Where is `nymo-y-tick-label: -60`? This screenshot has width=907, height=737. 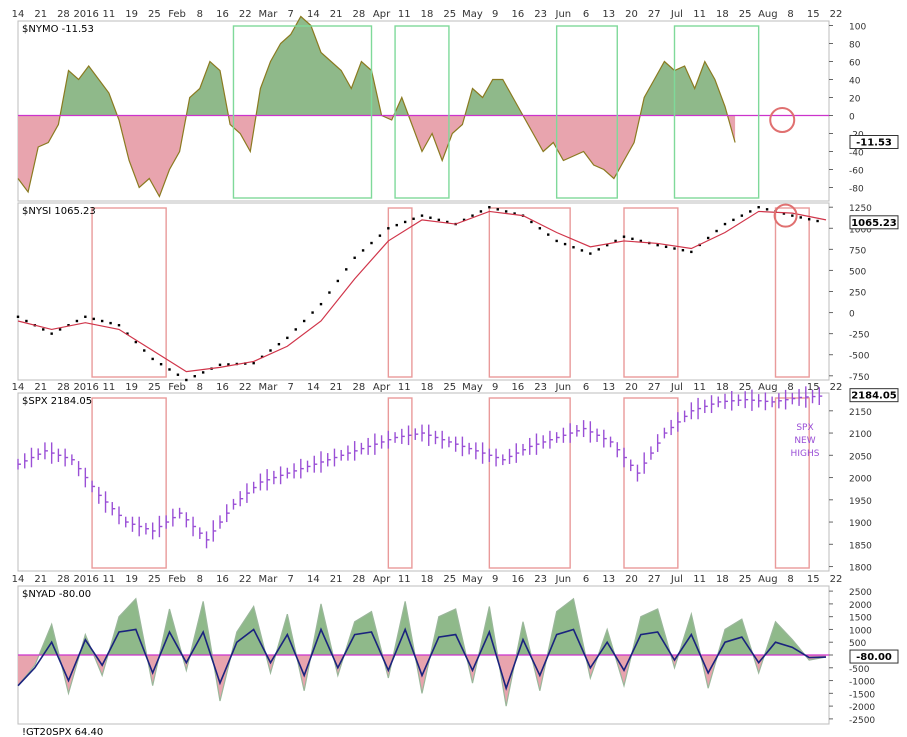 nymo-y-tick-label: -60 is located at coordinates (856, 172).